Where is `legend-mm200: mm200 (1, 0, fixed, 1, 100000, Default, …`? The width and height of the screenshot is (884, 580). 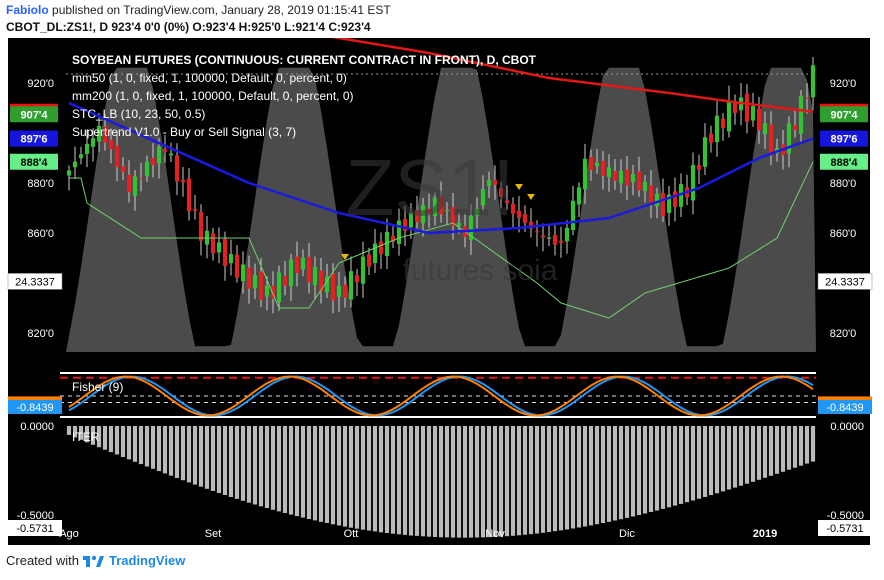 legend-mm200: mm200 (1, 0, fixed, 1, 100000, Default, … is located at coordinates (213, 96).